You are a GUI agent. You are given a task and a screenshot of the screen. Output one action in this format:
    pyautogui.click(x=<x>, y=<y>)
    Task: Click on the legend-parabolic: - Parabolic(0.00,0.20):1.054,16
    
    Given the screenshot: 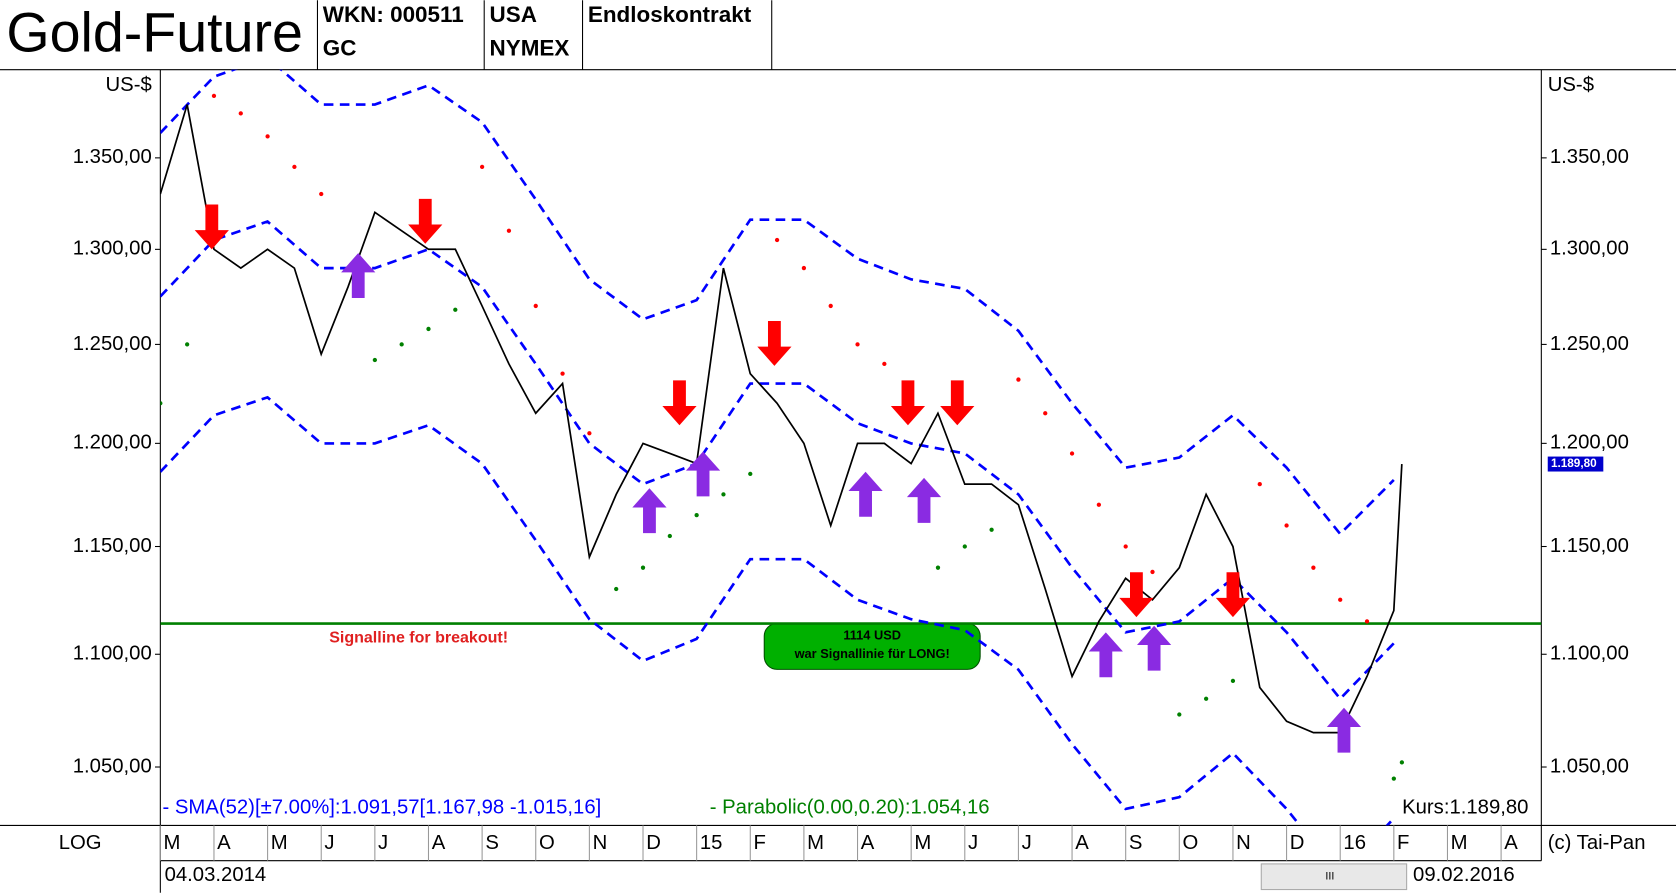 What is the action you would take?
    pyautogui.click(x=850, y=808)
    